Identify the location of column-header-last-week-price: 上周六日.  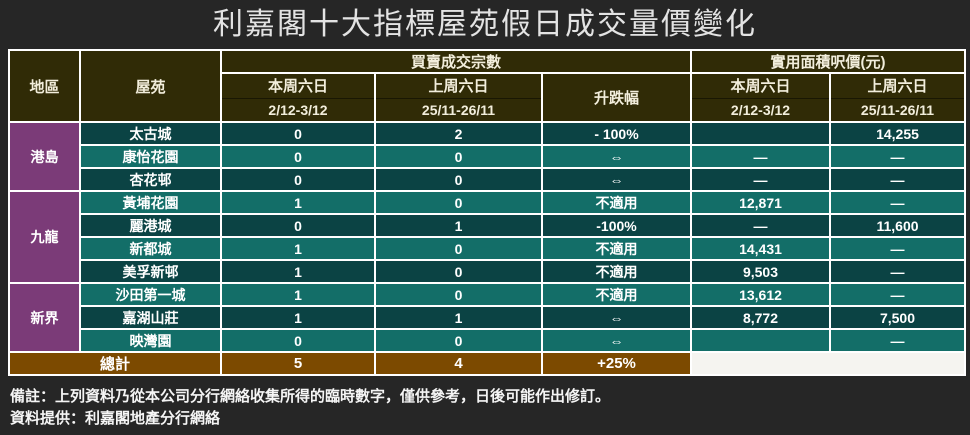
(897, 85).